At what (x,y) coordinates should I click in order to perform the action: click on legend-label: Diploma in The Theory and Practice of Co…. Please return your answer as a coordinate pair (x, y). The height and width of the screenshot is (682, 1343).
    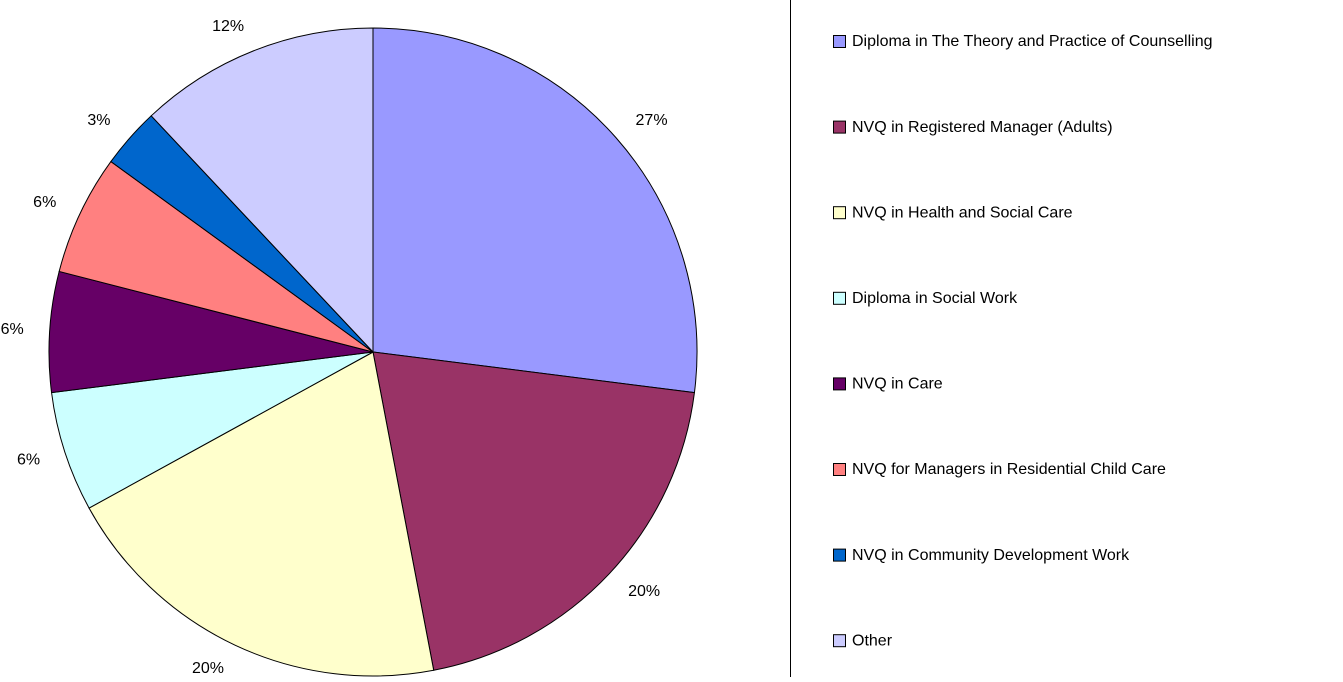
    Looking at the image, I should click on (1032, 41).